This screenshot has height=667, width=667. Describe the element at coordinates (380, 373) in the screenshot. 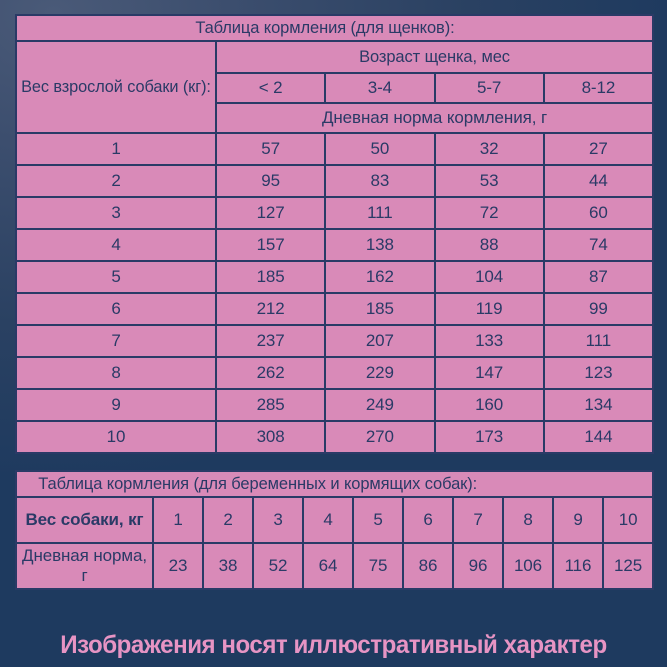

I see `row-7-value-1: 229` at that location.